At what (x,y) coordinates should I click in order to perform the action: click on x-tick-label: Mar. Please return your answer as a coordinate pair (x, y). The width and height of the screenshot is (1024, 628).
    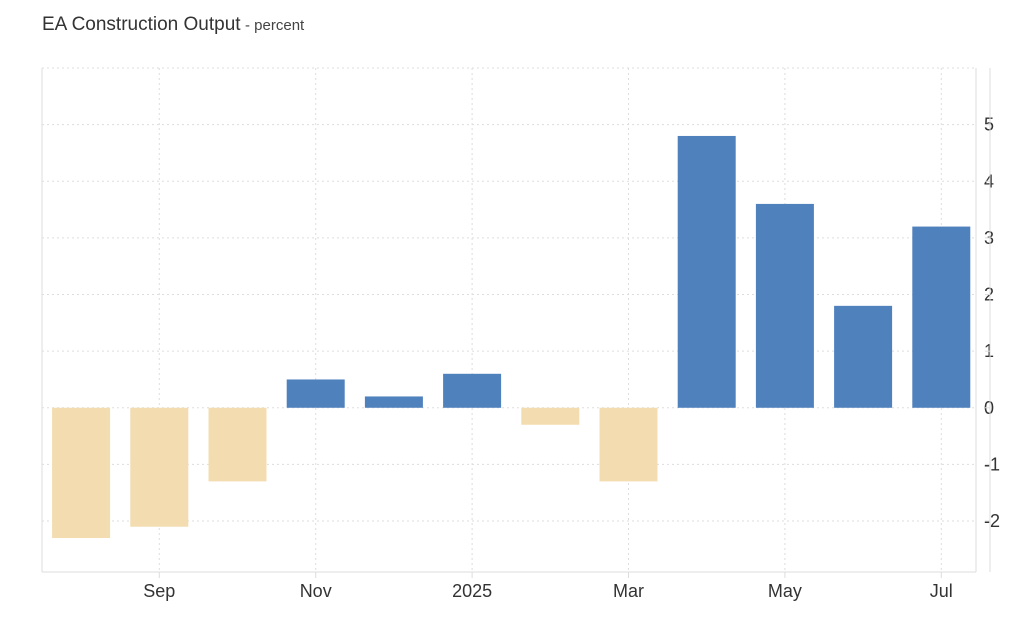
    Looking at the image, I should click on (628, 591).